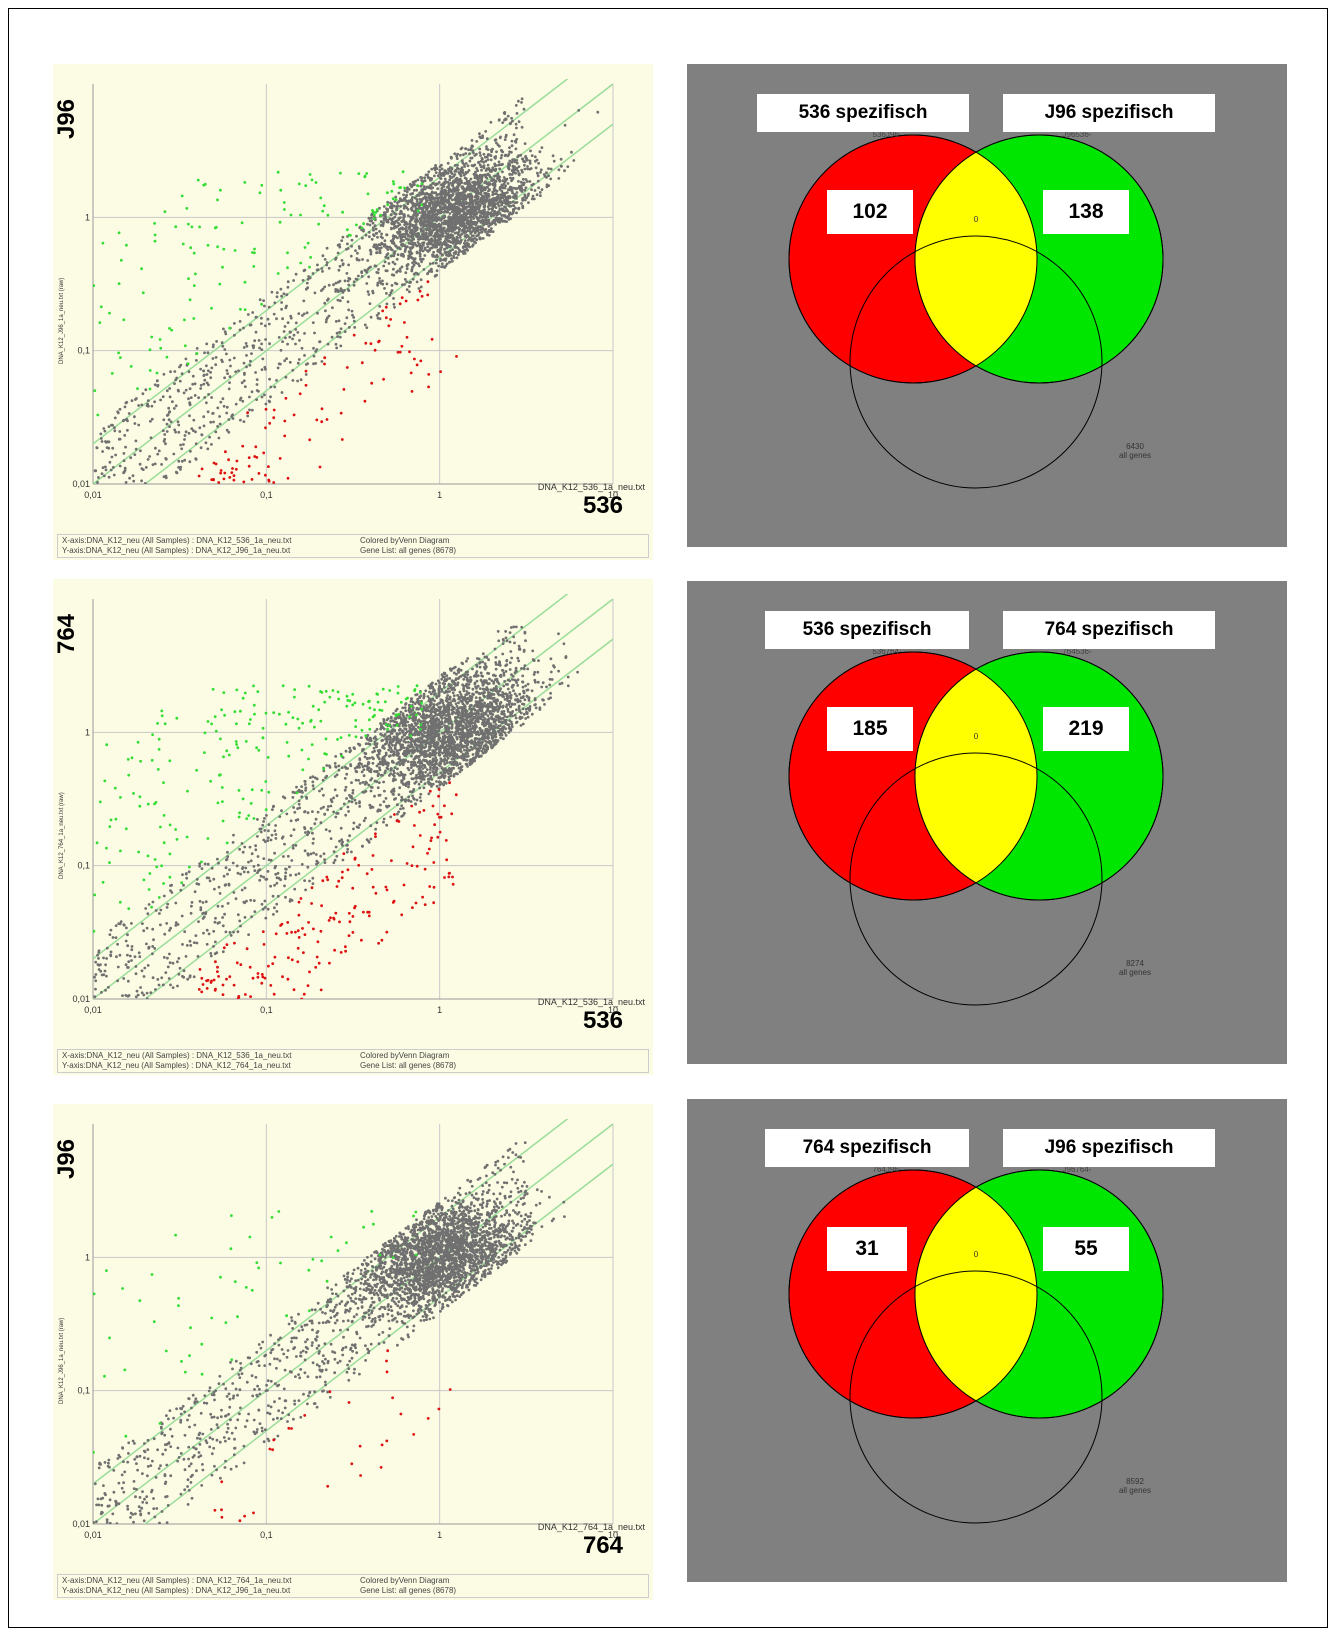 This screenshot has width=1337, height=1636. Describe the element at coordinates (93, 1010) in the screenshot. I see `x-tick-label: 0,01` at that location.